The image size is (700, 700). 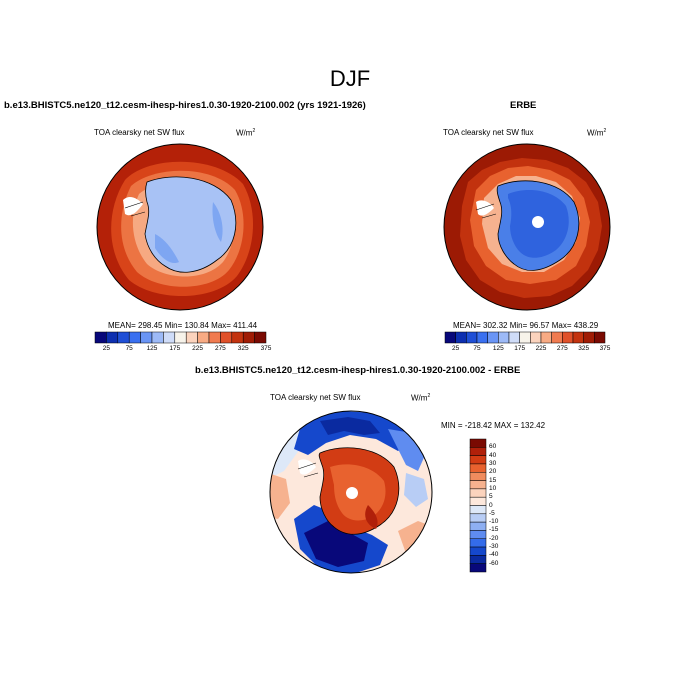 What do you see at coordinates (180, 227) in the screenshot?
I see `panel1-polar-map` at bounding box center [180, 227].